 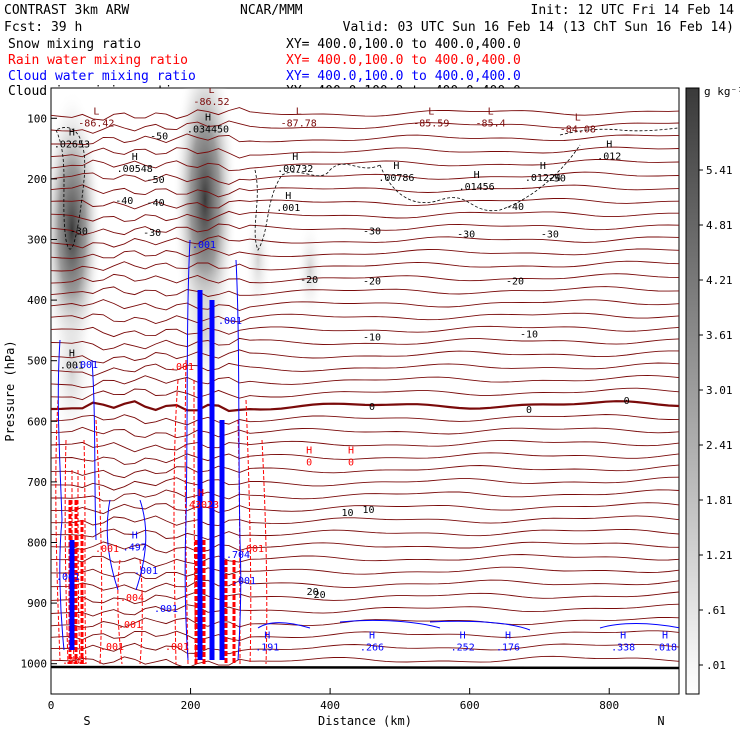 I want to click on cloud-water-core, so click(x=147, y=475).